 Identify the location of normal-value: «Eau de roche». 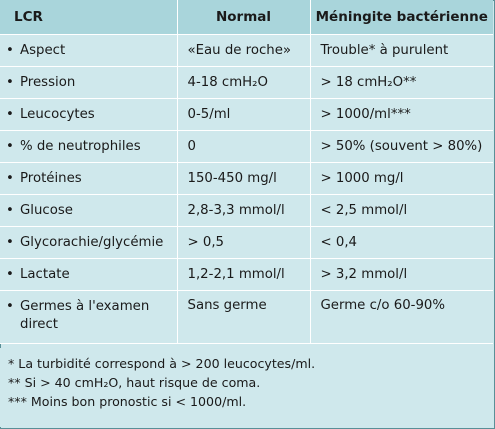
(244, 50).